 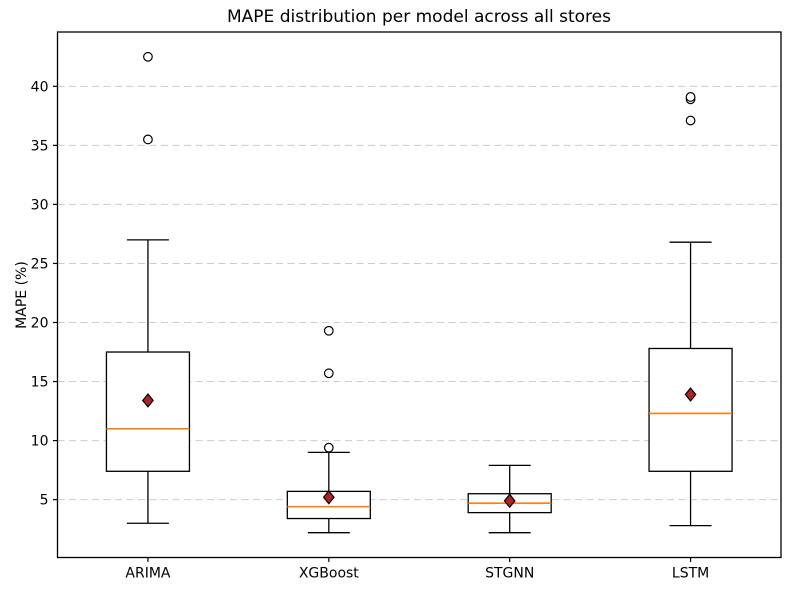 What do you see at coordinates (690, 394) in the screenshot?
I see `mean-marker-LSTM` at bounding box center [690, 394].